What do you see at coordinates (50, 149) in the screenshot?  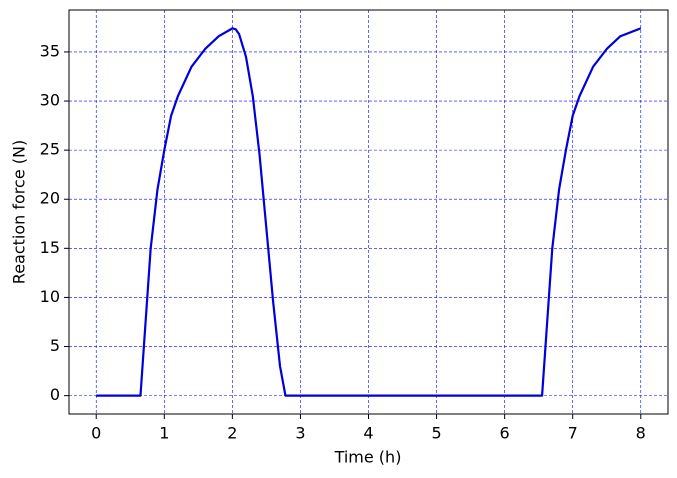 I see `y-tick-label: 25` at bounding box center [50, 149].